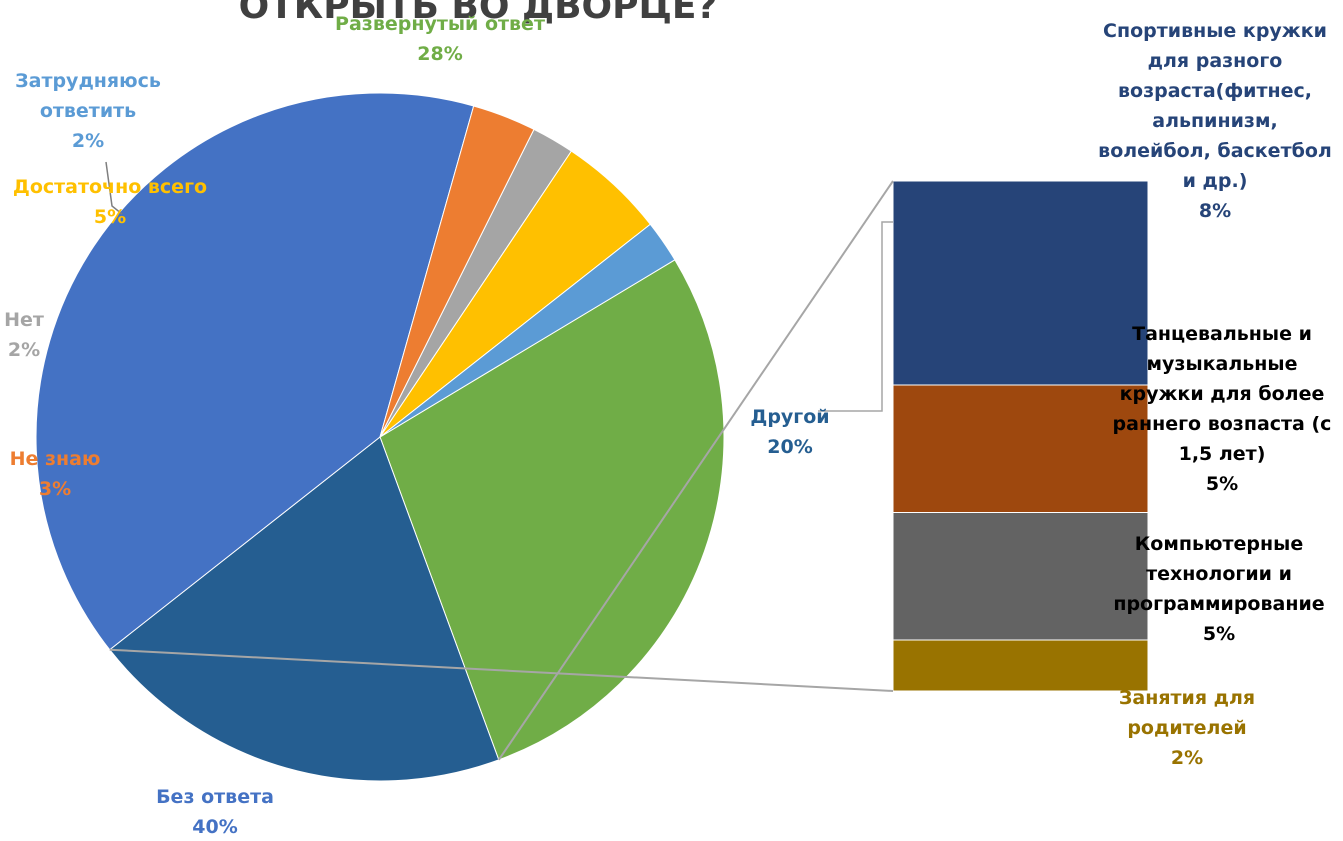 Image resolution: width=1343 pixels, height=841 pixels. I want to click on data-label-достаточно-всего-text-line: Достаточно всего, so click(110, 187).